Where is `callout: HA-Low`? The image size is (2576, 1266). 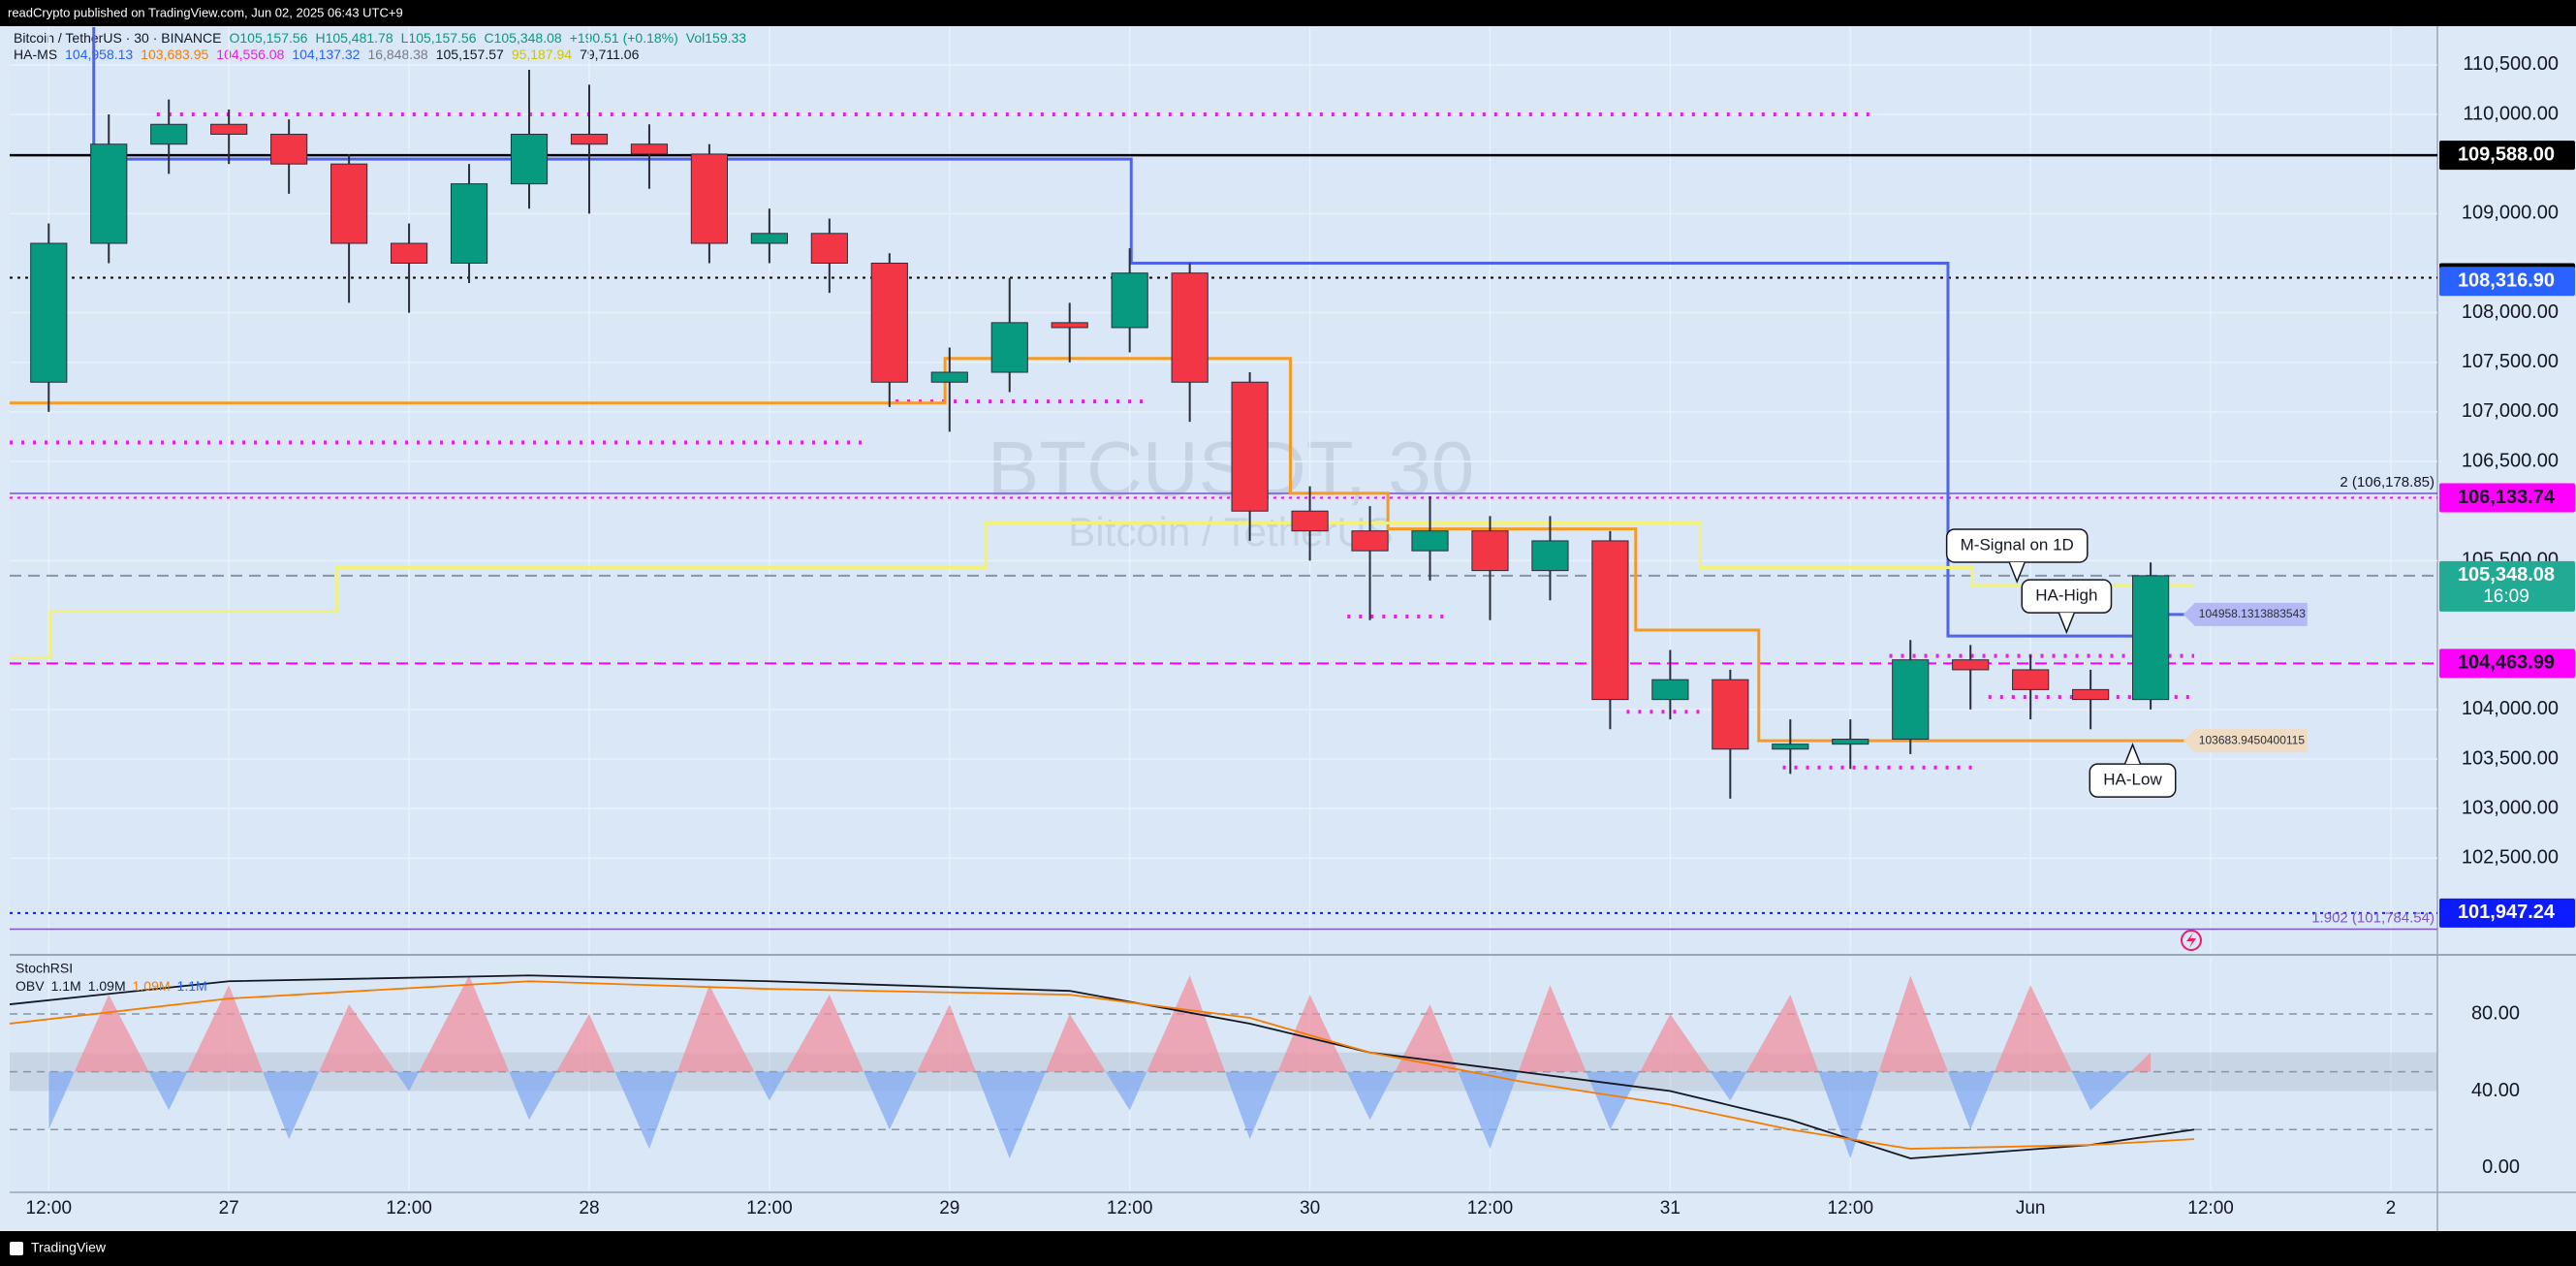 callout: HA-Low is located at coordinates (2133, 770).